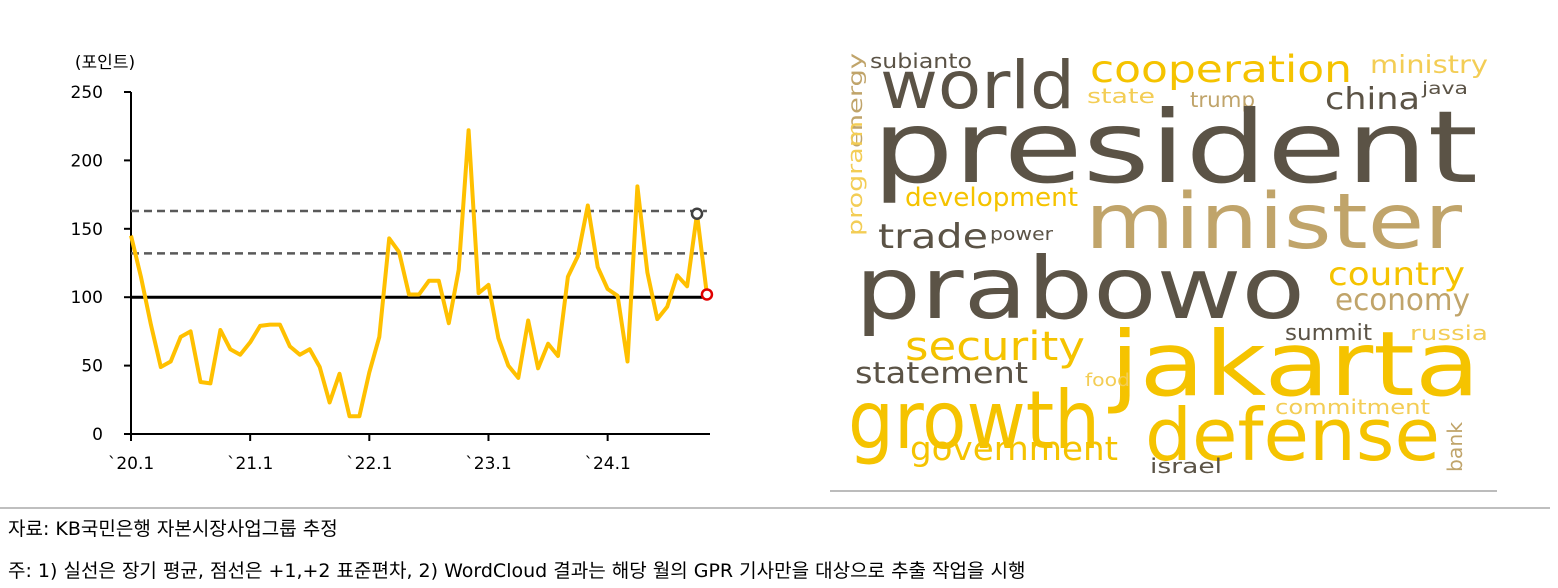 This screenshot has height=588, width=1558. I want to click on word: prabowo, so click(1080, 289).